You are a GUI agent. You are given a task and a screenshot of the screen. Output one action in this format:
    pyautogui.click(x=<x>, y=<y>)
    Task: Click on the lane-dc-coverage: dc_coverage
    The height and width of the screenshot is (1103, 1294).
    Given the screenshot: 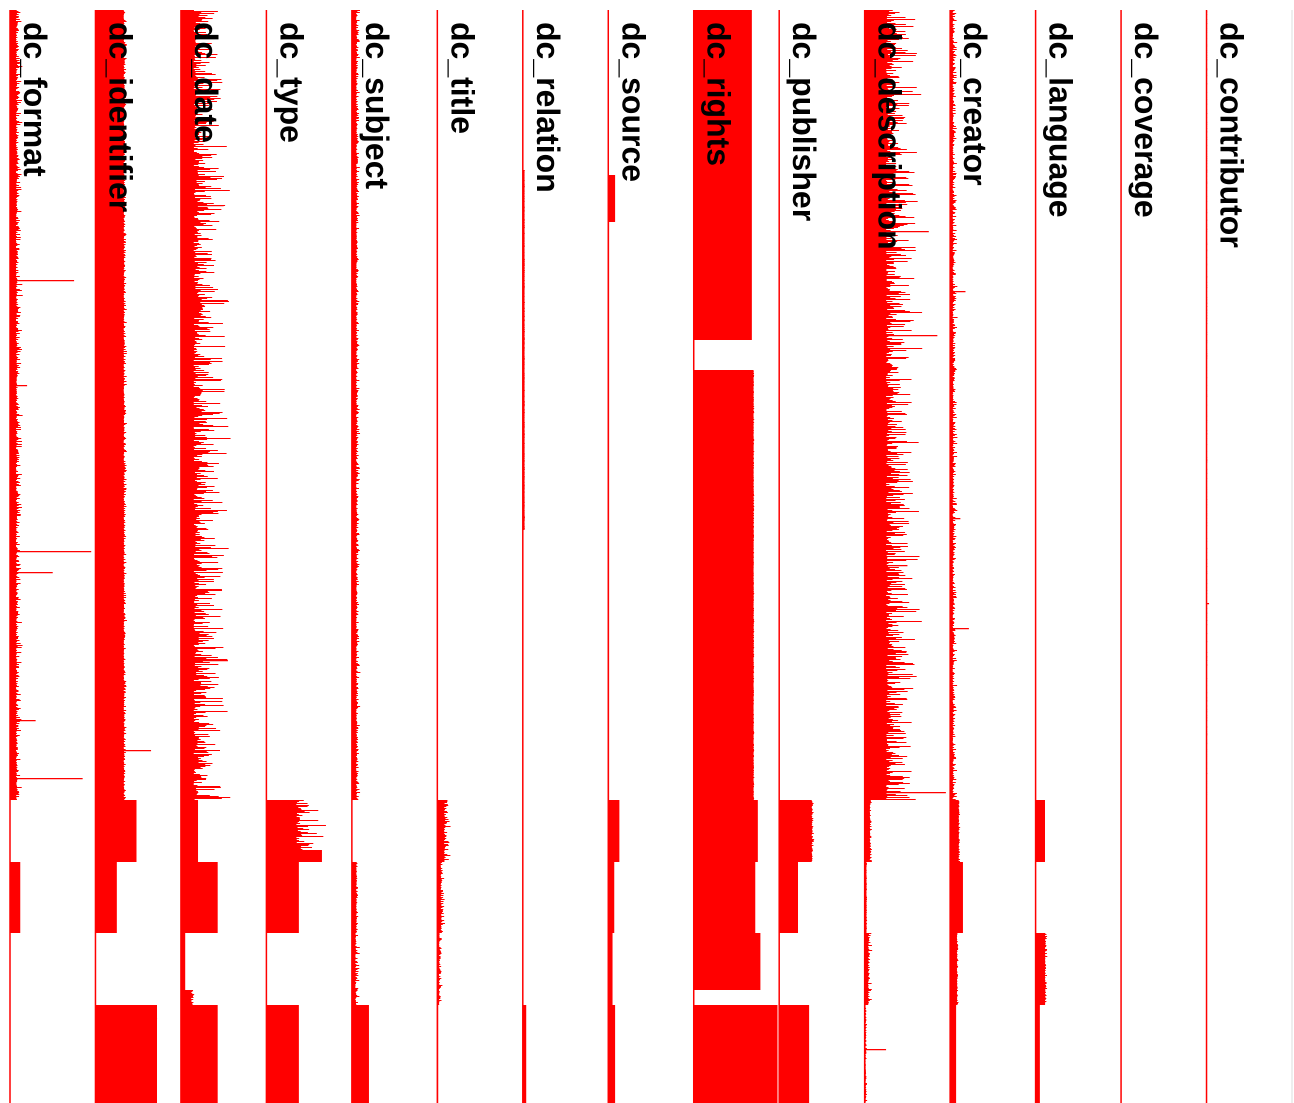 What is the action you would take?
    pyautogui.click(x=1142, y=556)
    